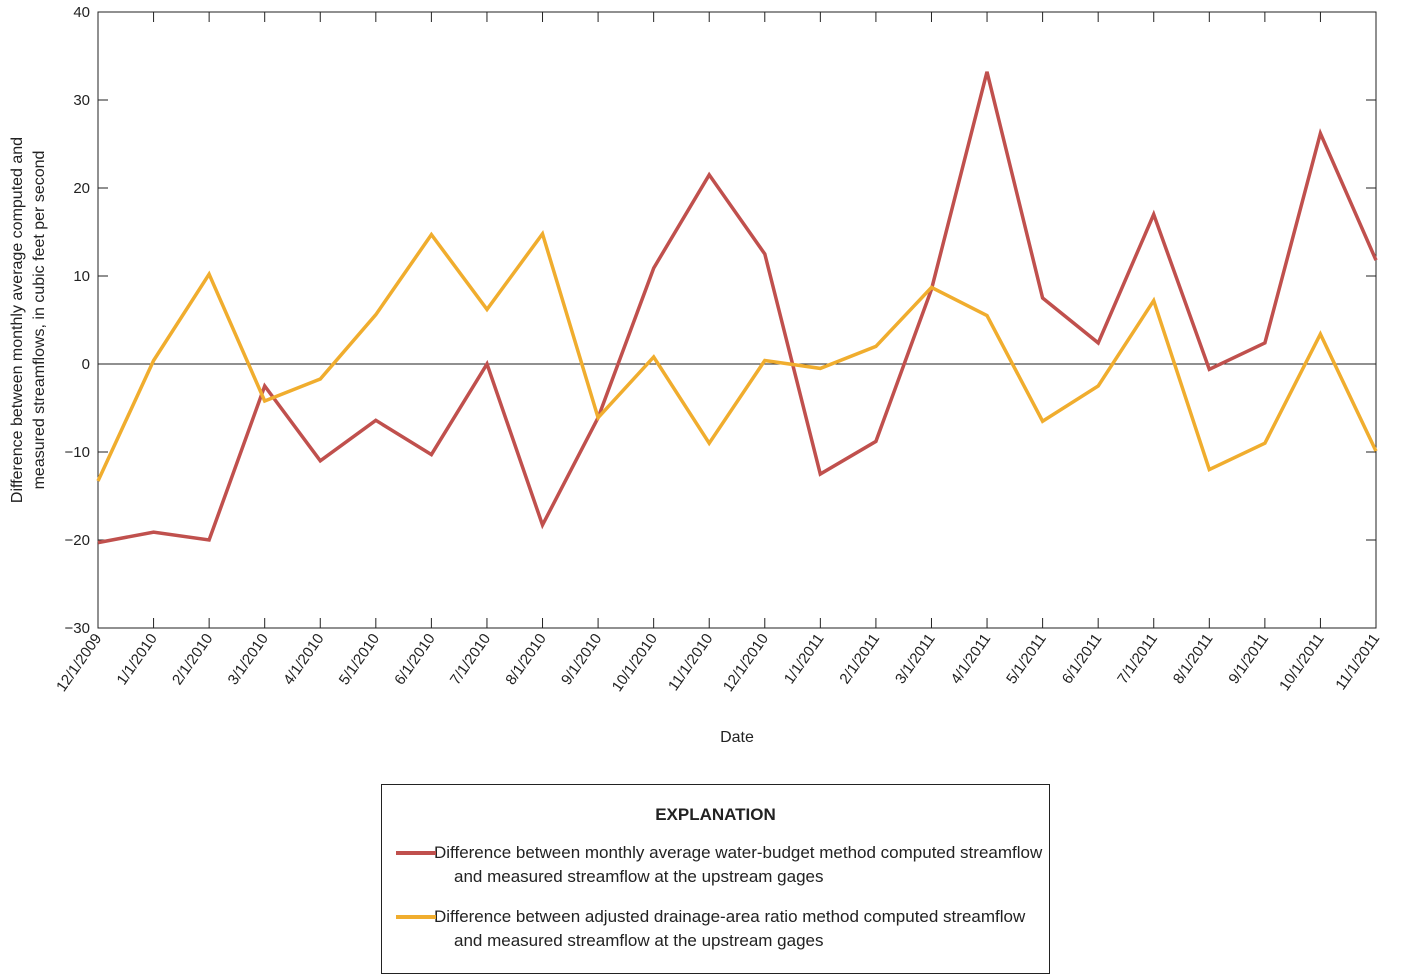 The image size is (1403, 977). What do you see at coordinates (804, 659) in the screenshot?
I see `x-tick-label: 1/1/2011` at bounding box center [804, 659].